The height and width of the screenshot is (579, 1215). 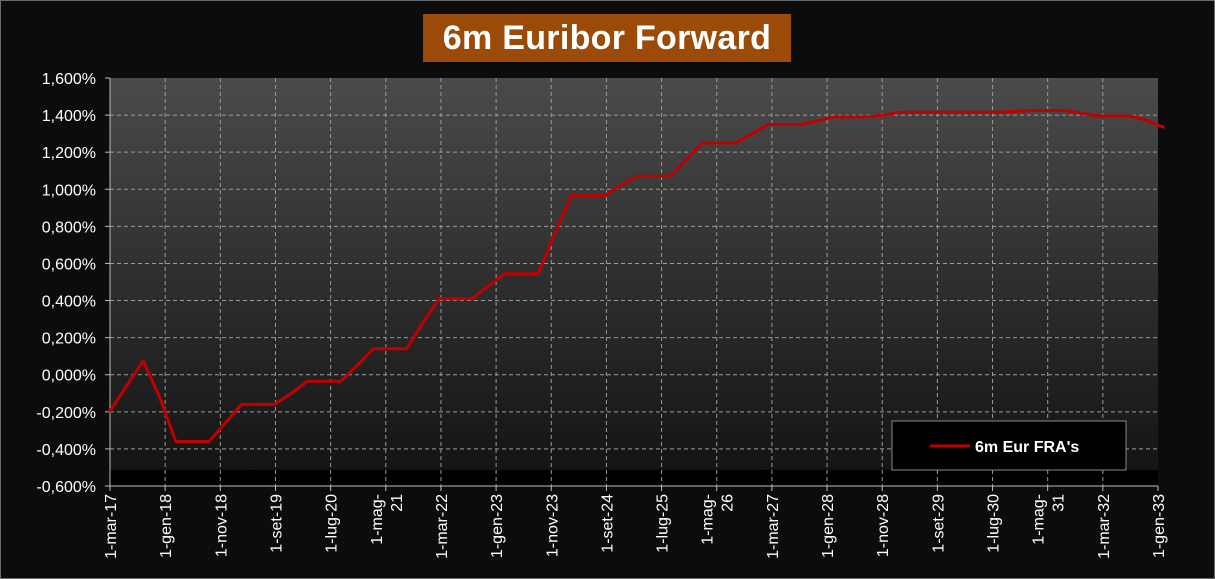 I want to click on y-tick-label: 0,000%, so click(x=69, y=376).